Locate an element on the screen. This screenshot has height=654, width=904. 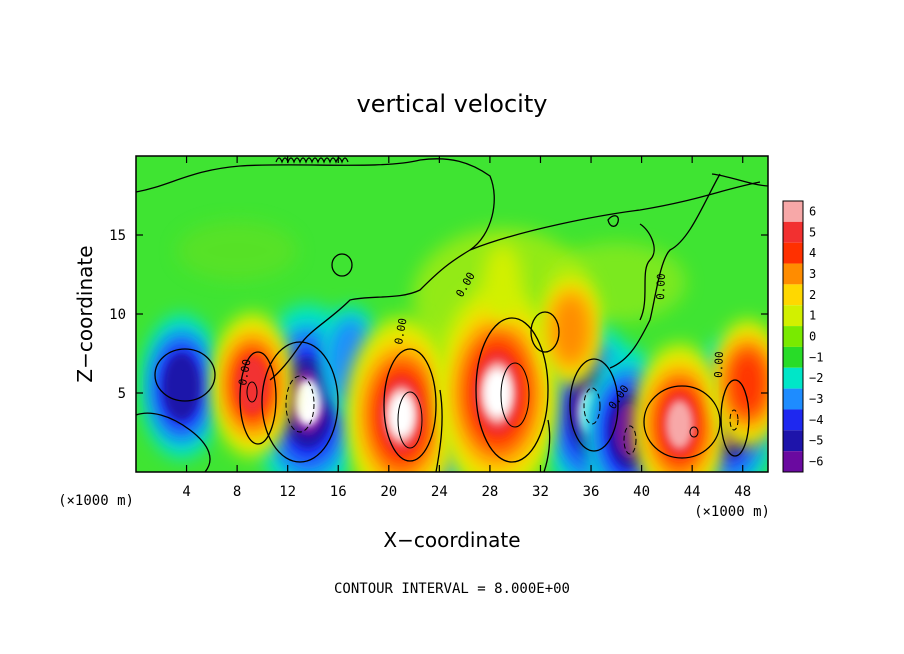
x-tick-label: 48 is located at coordinates (742, 492).